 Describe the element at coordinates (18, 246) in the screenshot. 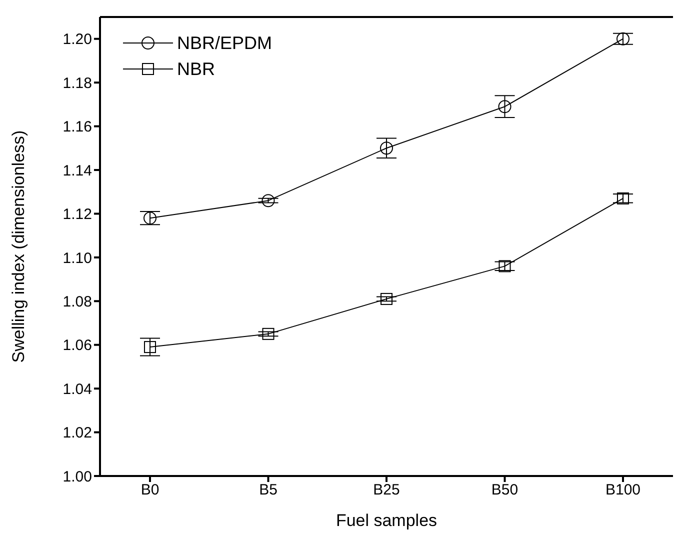

I see `y-axis-title: Swelling index (dimensionless)` at that location.